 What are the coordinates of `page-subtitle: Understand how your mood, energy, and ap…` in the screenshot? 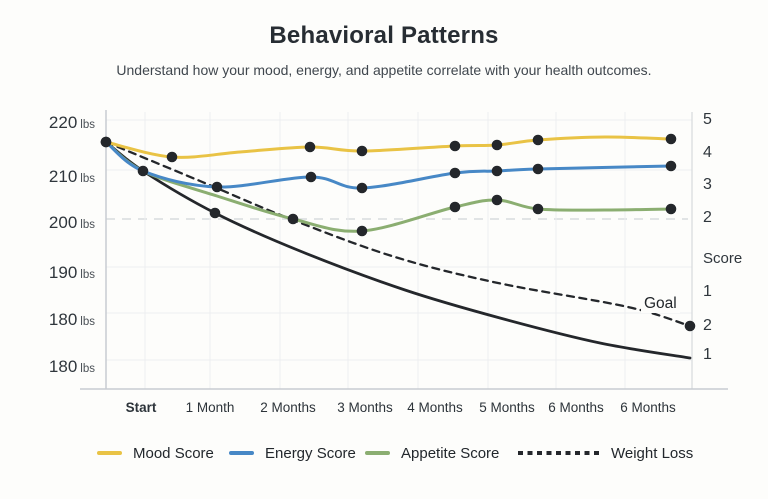 It's located at (384, 70).